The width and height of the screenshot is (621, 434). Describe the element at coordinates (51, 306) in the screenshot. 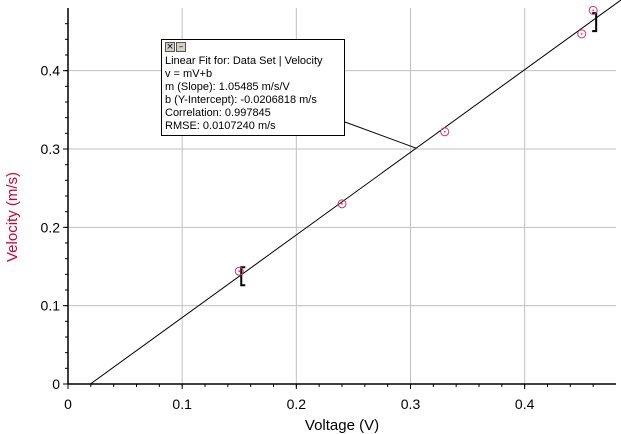

I see `y-tick-label: 0.1` at that location.